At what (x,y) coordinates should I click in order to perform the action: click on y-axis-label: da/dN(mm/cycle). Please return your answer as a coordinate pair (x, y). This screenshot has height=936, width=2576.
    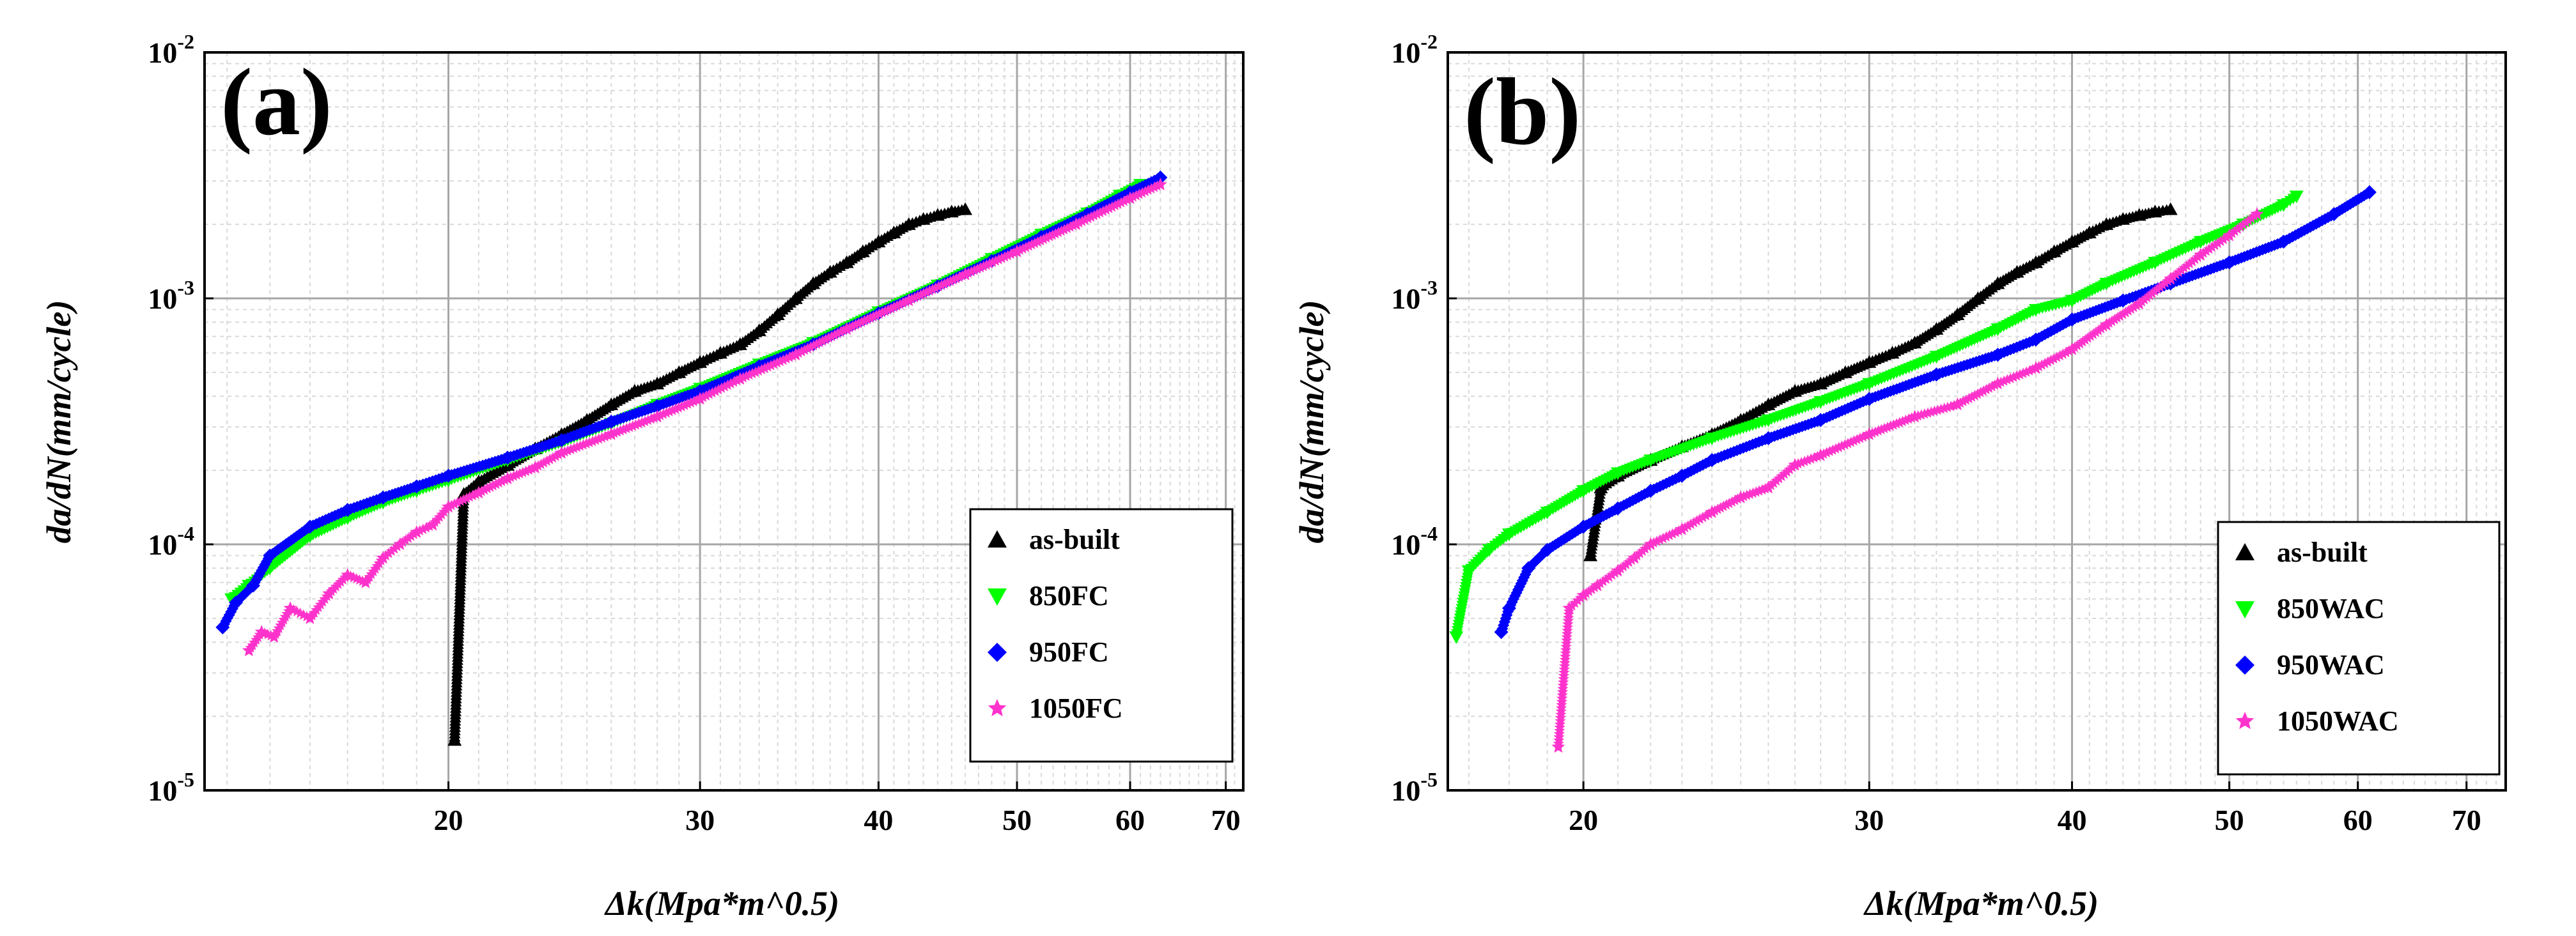
    Looking at the image, I should click on (1311, 422).